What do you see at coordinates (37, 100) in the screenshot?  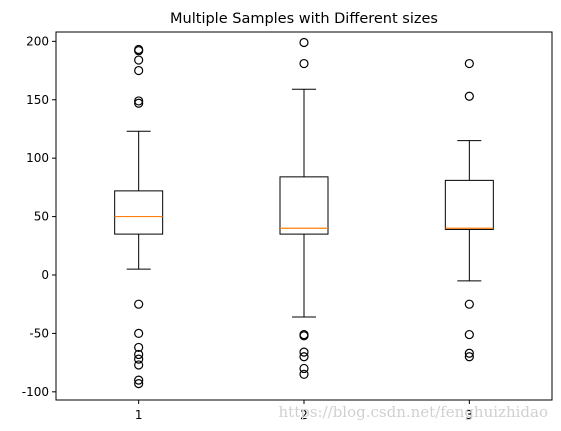 I see `y-tick-label: 150` at bounding box center [37, 100].